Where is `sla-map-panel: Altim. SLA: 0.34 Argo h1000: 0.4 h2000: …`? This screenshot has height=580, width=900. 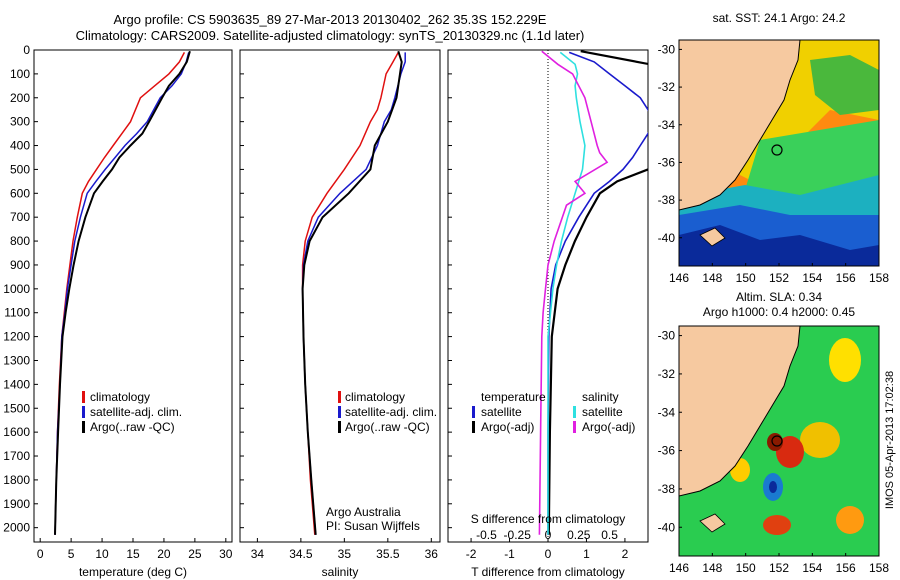 sla-map-panel: Altim. SLA: 0.34 Argo h1000: 0.4 h2000: … is located at coordinates (774, 432).